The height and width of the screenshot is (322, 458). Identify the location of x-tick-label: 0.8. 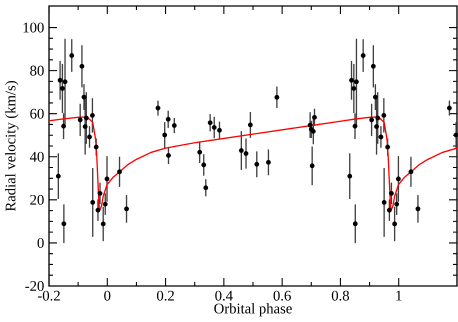
(341, 295).